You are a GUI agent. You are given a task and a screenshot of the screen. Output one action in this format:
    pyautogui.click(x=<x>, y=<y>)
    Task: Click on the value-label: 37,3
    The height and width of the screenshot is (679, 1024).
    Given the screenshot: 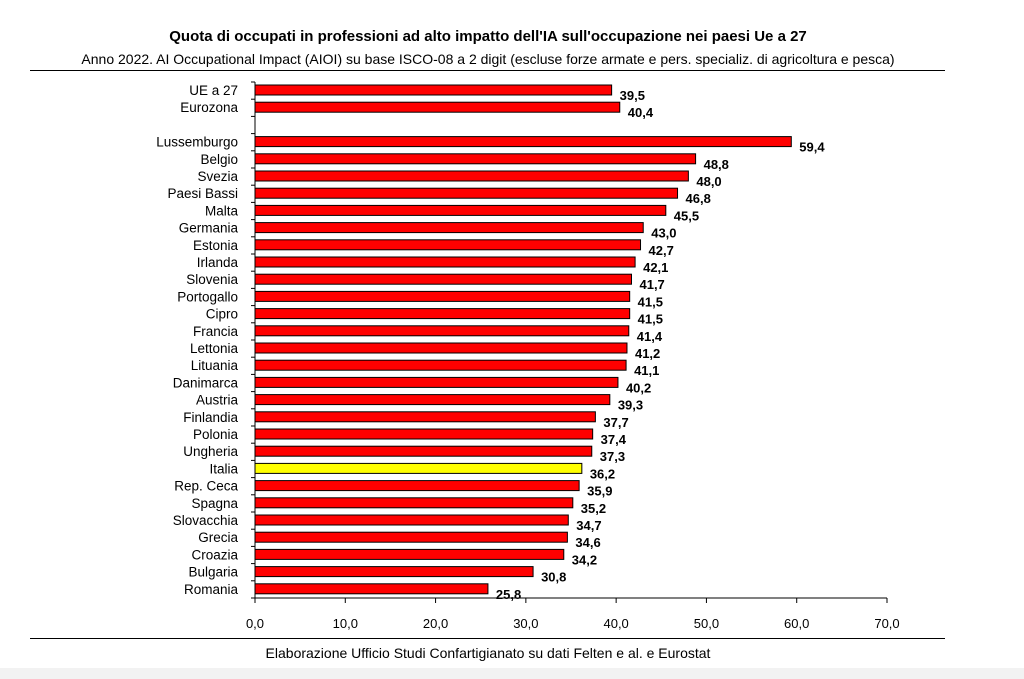 What is the action you would take?
    pyautogui.click(x=612, y=456)
    